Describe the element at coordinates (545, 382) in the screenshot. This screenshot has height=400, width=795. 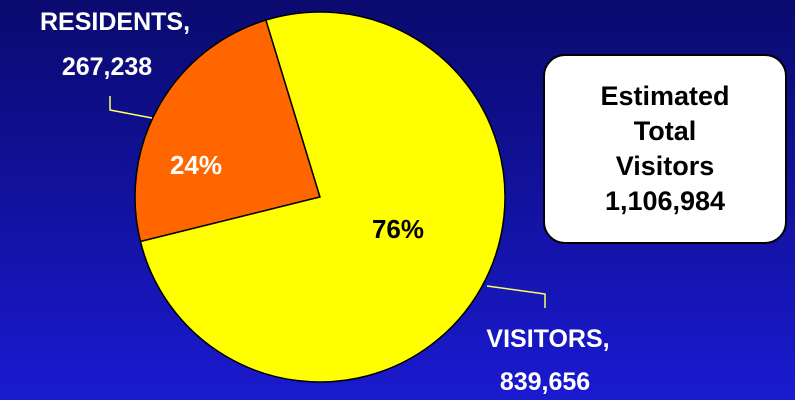
I see `visitors-value-label: 839,656` at that location.